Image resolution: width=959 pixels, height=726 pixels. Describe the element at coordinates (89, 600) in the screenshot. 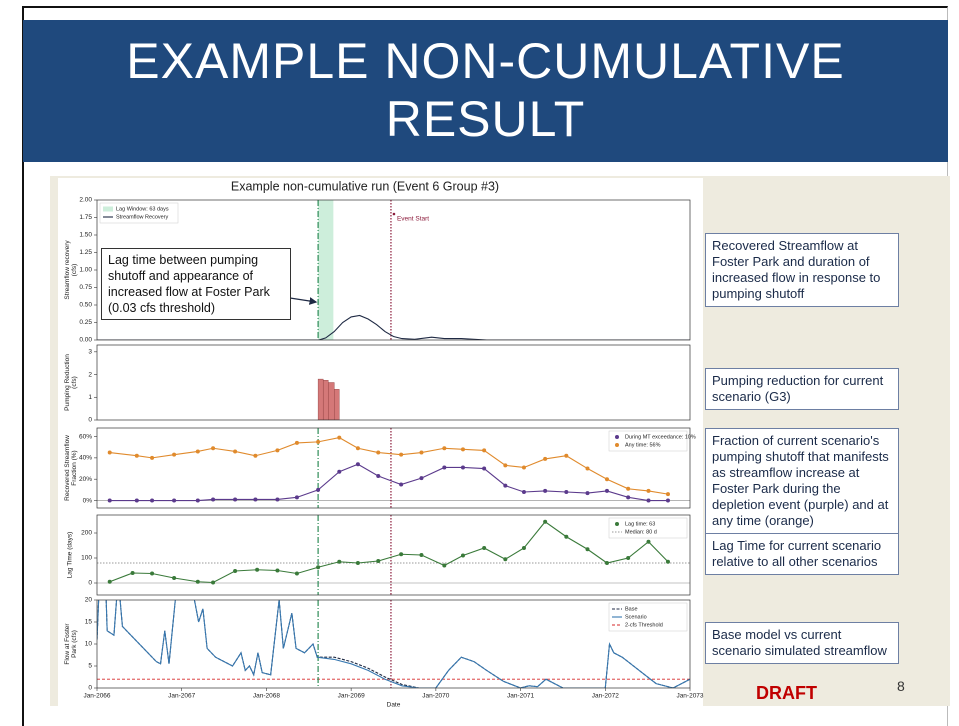

I see `y-tick-label: 20` at that location.